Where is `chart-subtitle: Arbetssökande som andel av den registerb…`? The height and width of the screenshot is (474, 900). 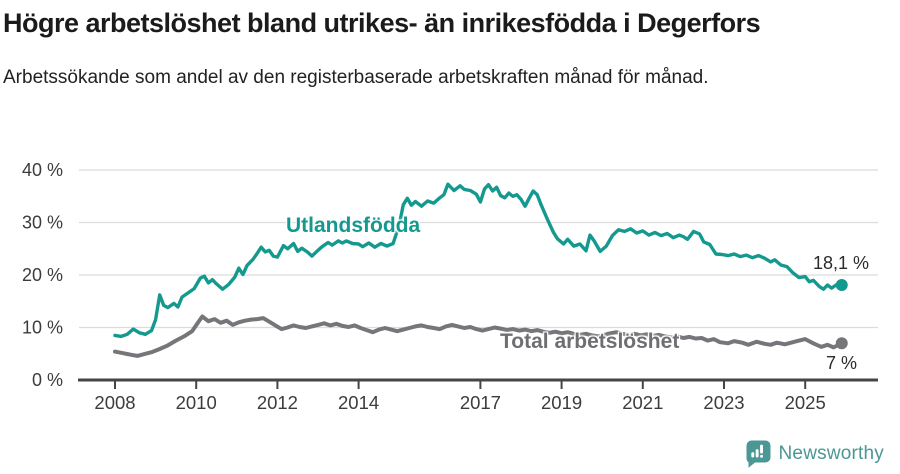 chart-subtitle: Arbetssökande som andel av den registerb… is located at coordinates (356, 77).